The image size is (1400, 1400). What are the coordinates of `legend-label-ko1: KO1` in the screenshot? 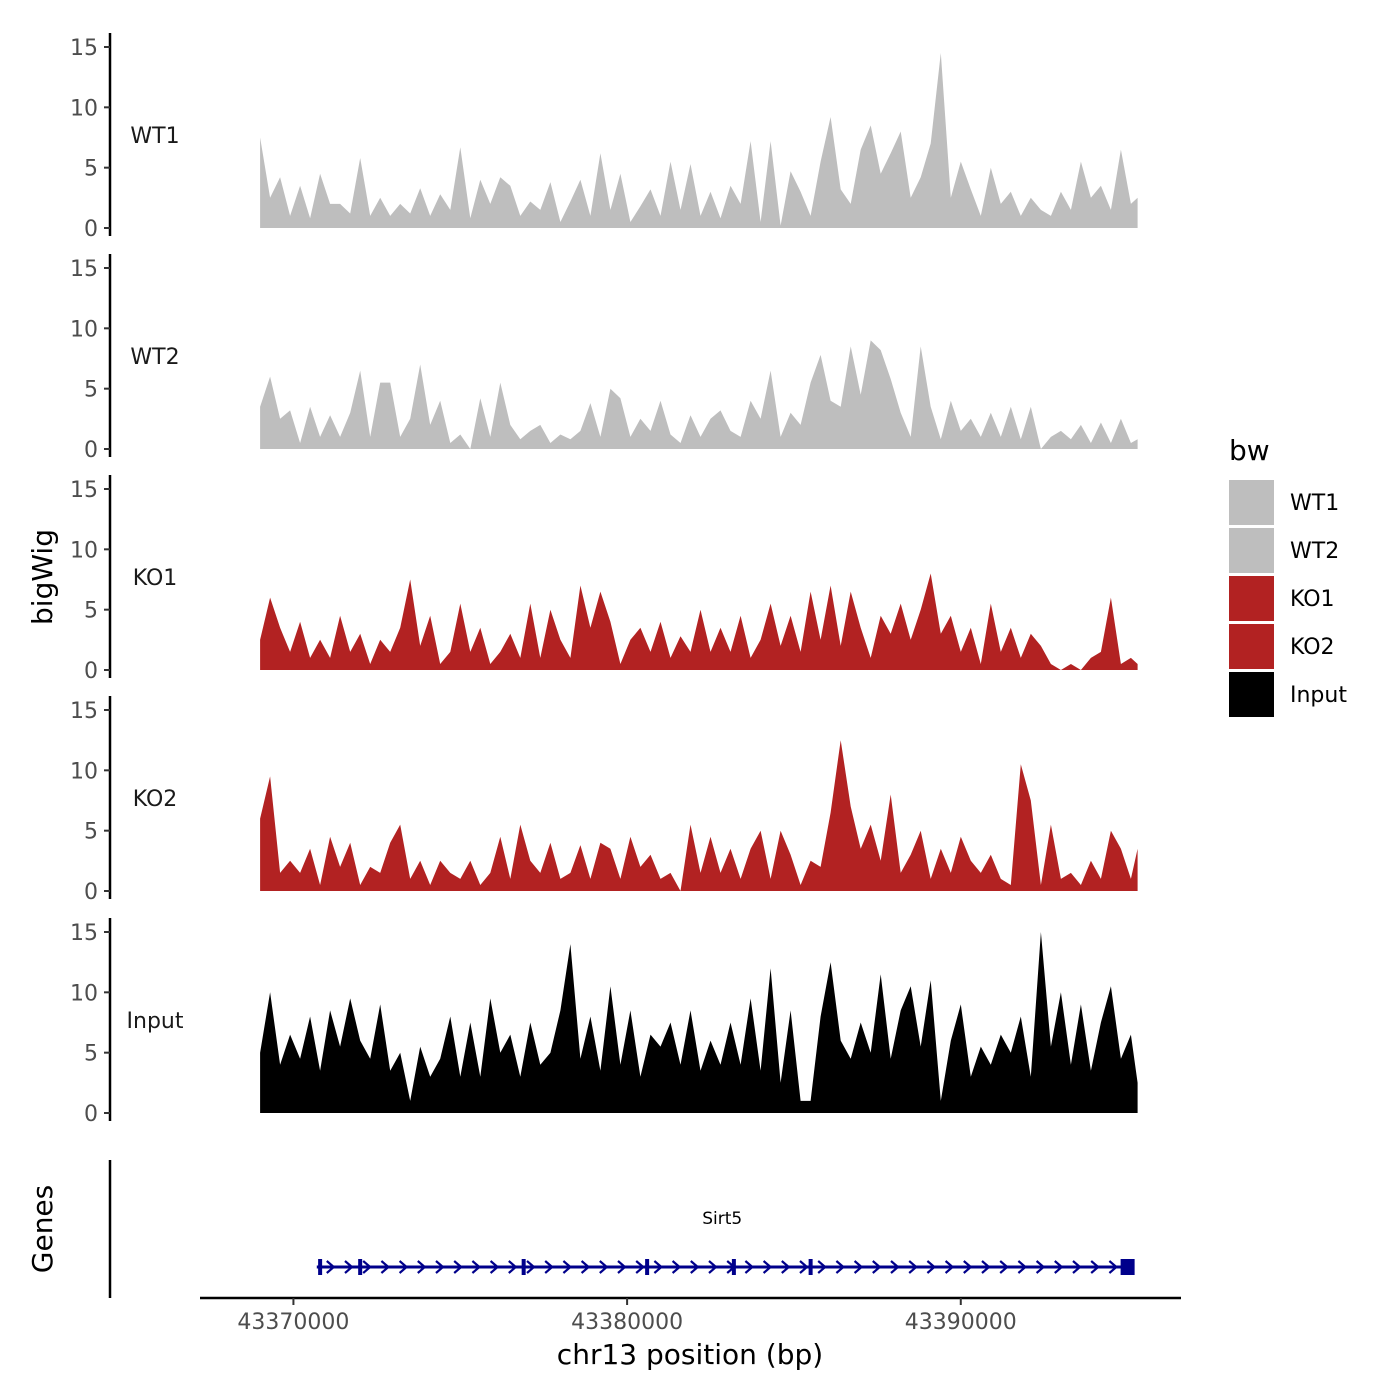 It's located at (1312, 599).